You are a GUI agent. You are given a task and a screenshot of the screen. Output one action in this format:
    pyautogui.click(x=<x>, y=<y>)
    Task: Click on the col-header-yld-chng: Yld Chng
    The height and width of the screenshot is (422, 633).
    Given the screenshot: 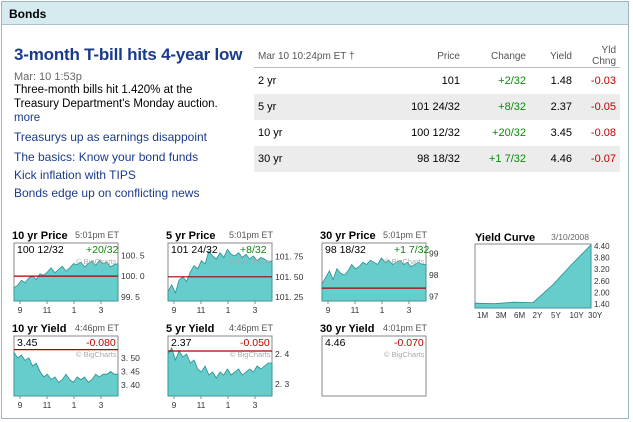 What is the action you would take?
    pyautogui.click(x=598, y=56)
    